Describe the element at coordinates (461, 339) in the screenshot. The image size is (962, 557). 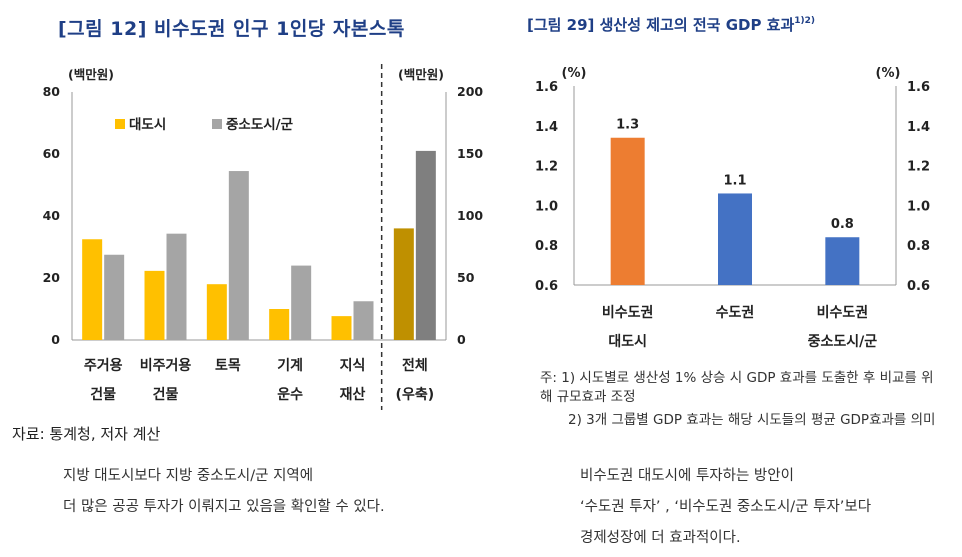
I see `right-y-tick-label: 0` at that location.